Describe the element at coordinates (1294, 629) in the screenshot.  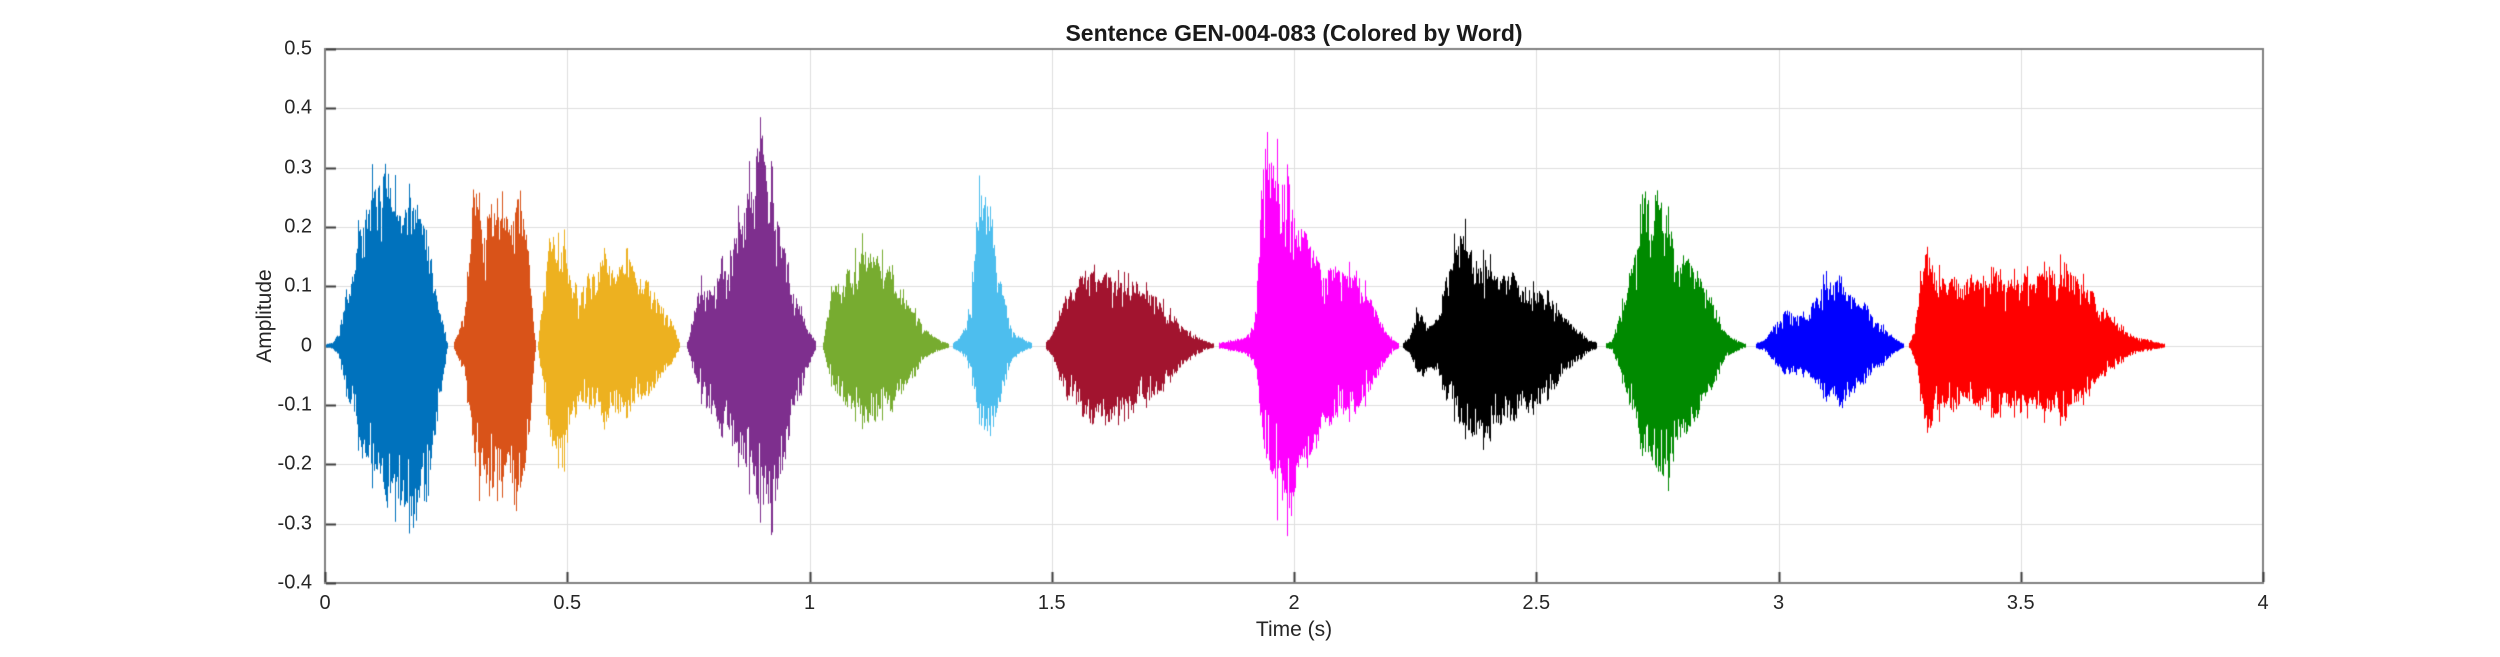
I see `x-axis-label: Time (s)` at that location.